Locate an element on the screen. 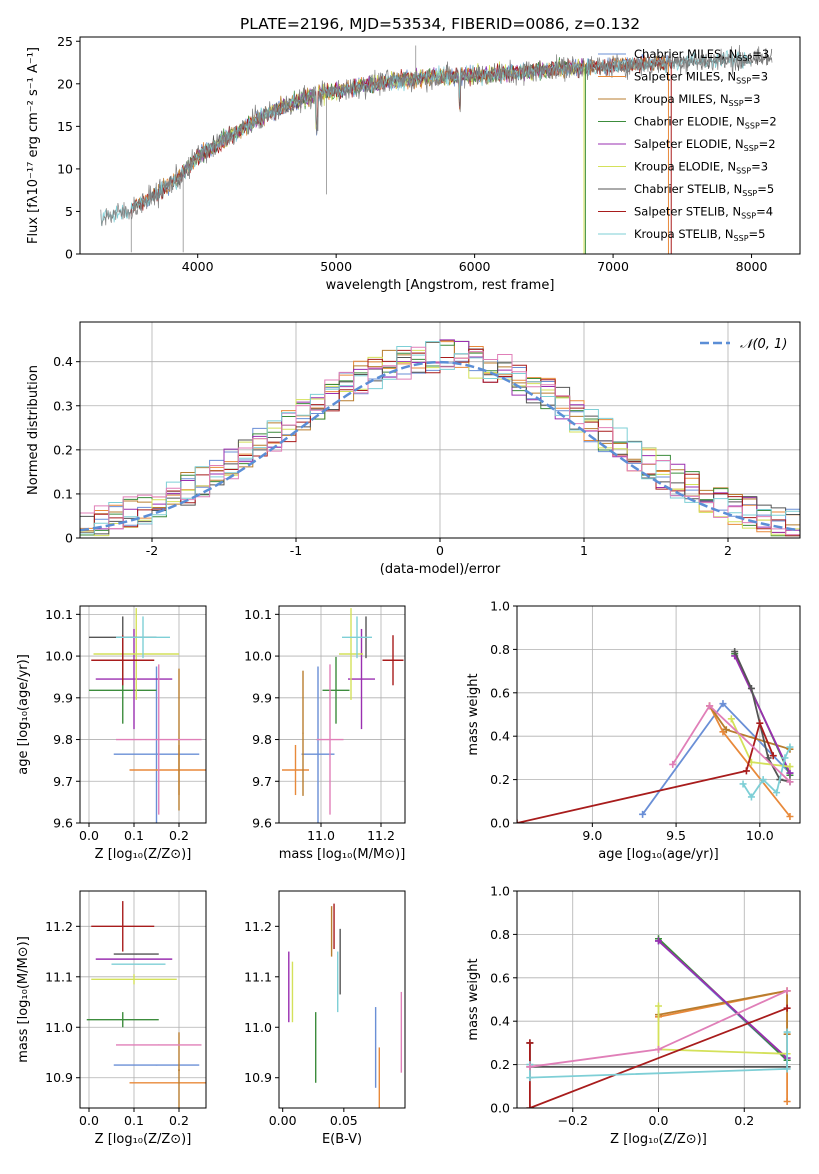 The width and height of the screenshot is (819, 1174). legend-label-main: Chabrier MILES, N is located at coordinates (685, 54).